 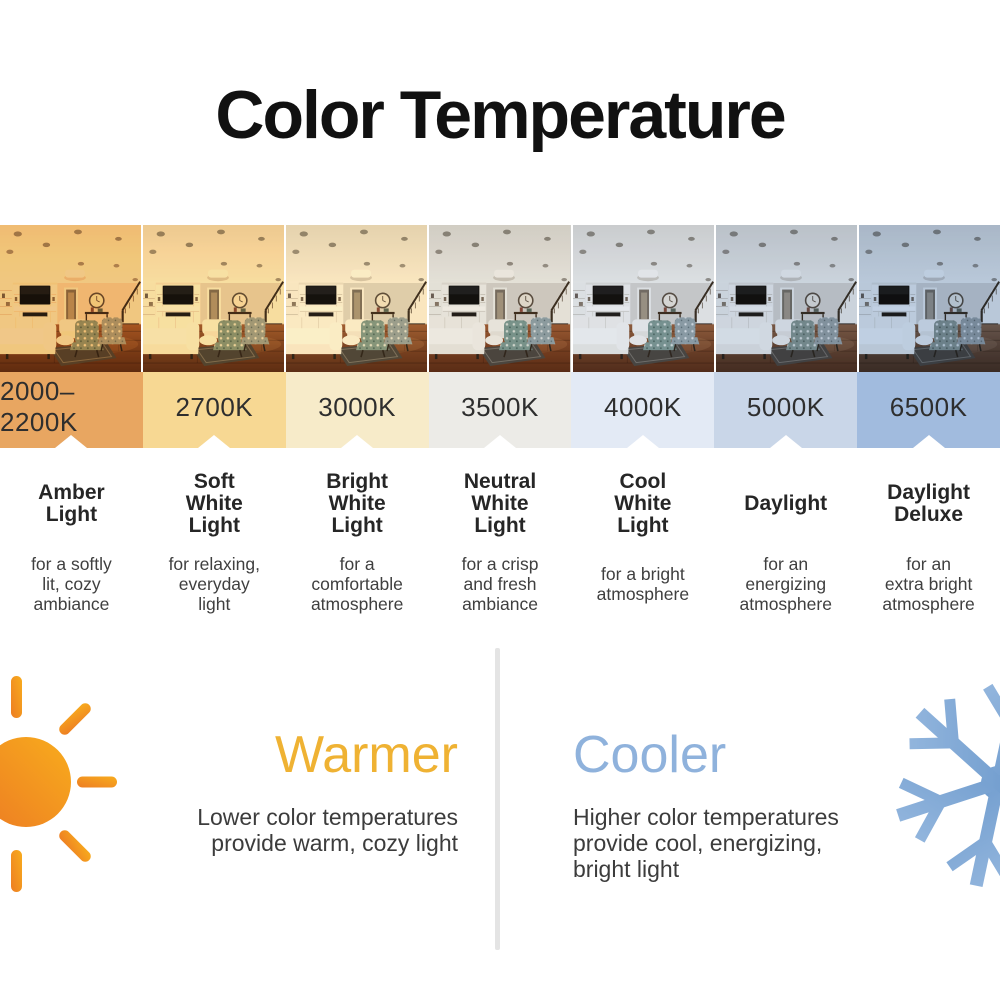 What do you see at coordinates (39, 406) in the screenshot?
I see `kelvin-label: 2000–2200K` at bounding box center [39, 406].